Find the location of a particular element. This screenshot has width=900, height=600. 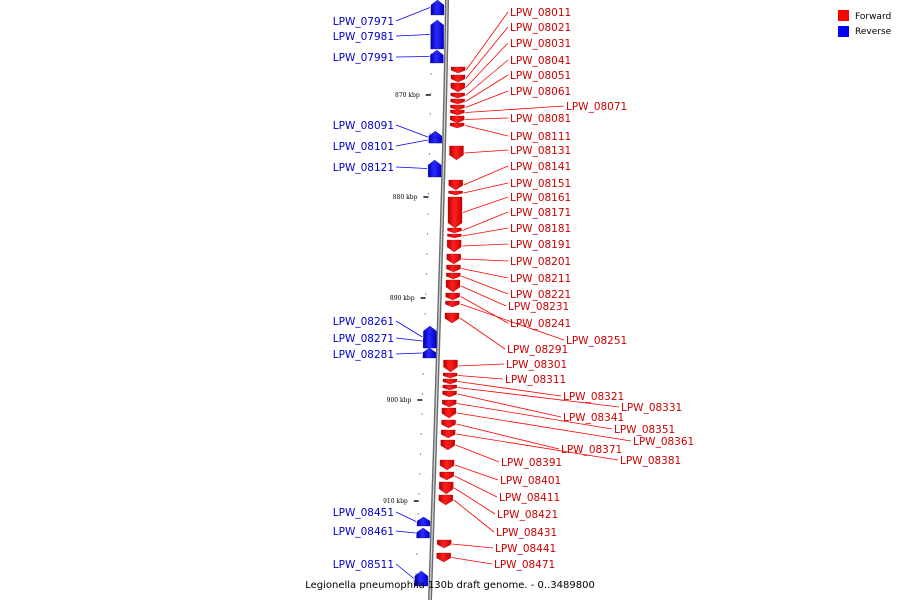

forward-gene-label: LPW_08391 is located at coordinates (531, 463).